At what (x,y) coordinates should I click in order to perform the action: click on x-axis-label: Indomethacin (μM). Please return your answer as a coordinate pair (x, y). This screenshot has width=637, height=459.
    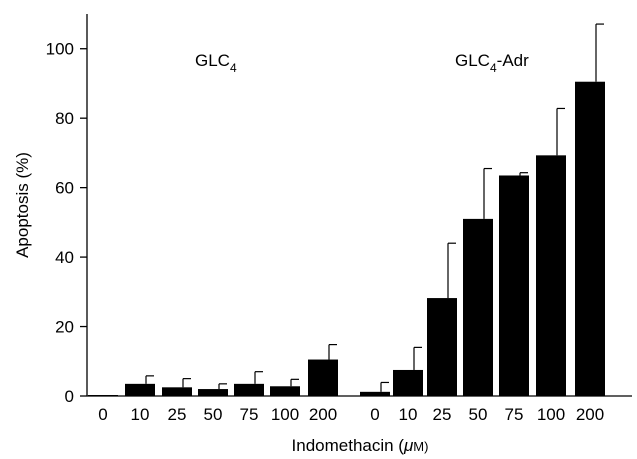
    Looking at the image, I should click on (360, 445).